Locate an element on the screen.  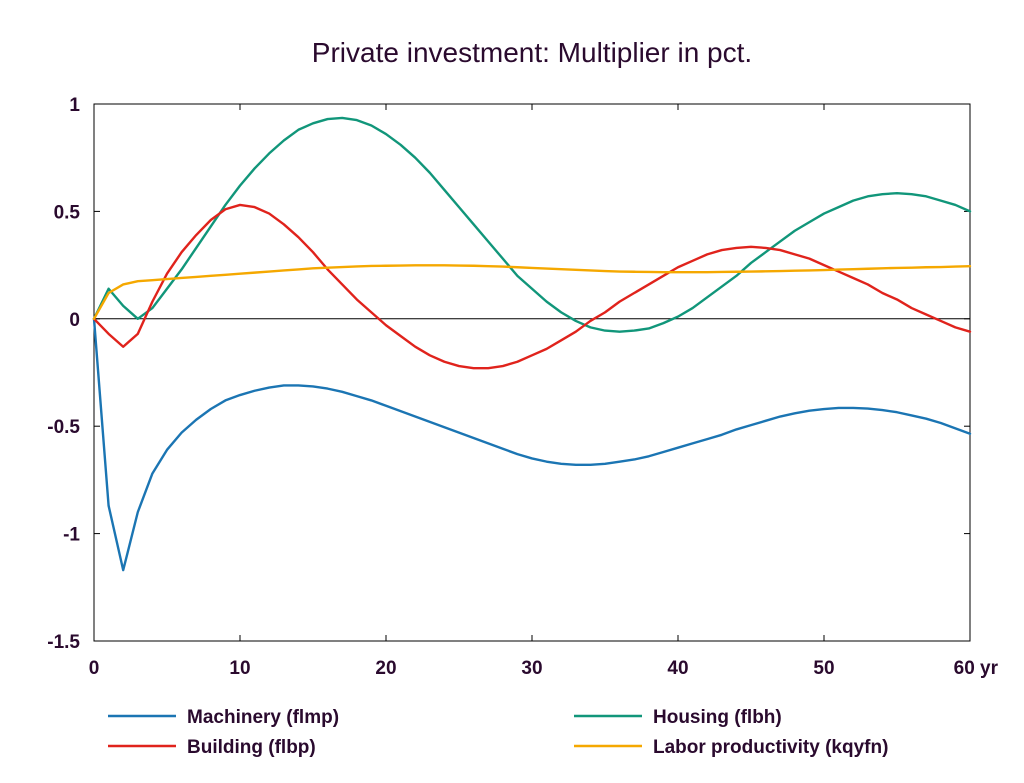
x-tick-label: 10 is located at coordinates (239, 668).